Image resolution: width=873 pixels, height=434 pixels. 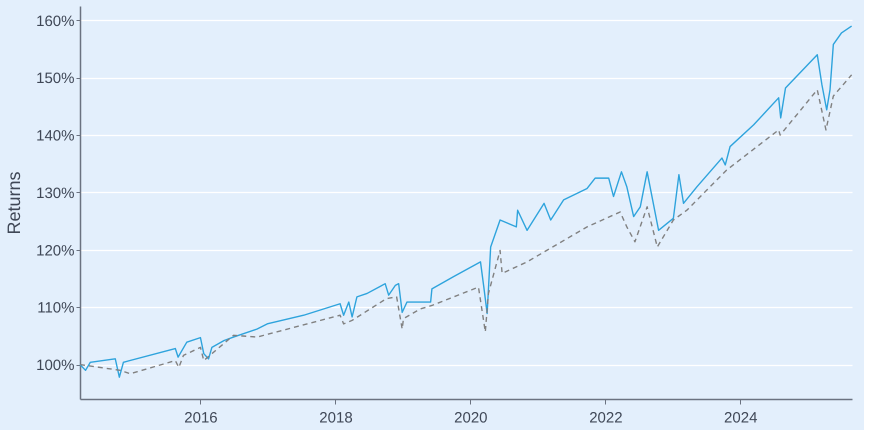 I want to click on y-tick-label: 100%, so click(x=55, y=365).